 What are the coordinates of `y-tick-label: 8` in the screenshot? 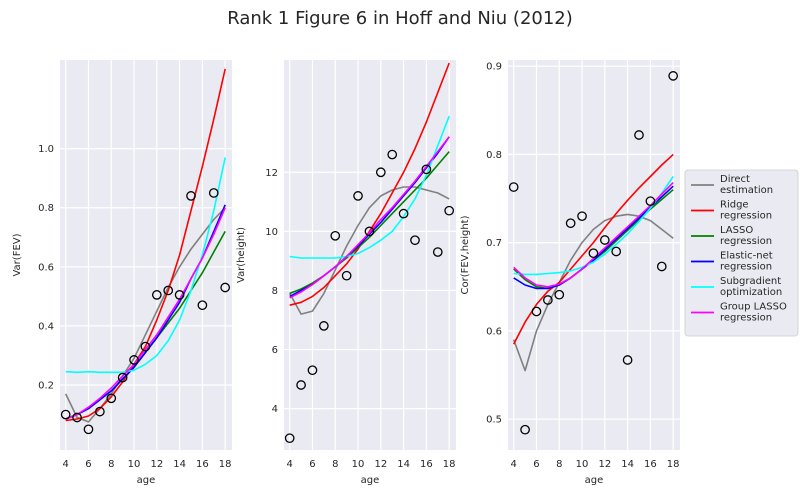 It's located at (275, 291).